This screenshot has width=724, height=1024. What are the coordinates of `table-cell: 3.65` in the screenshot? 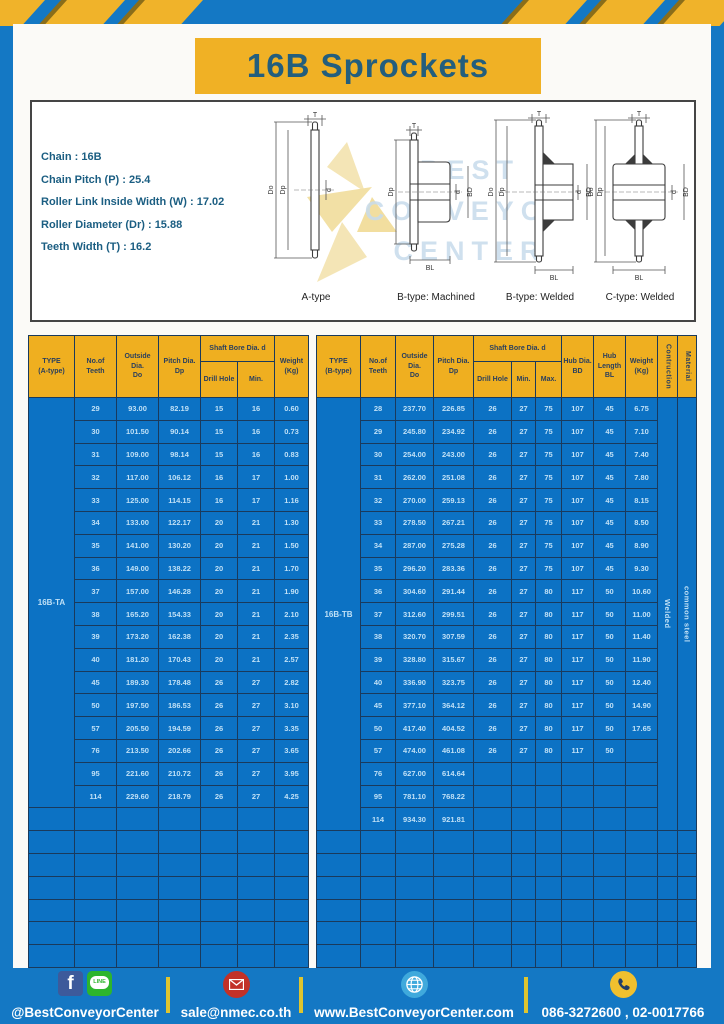 It's located at (291, 750).